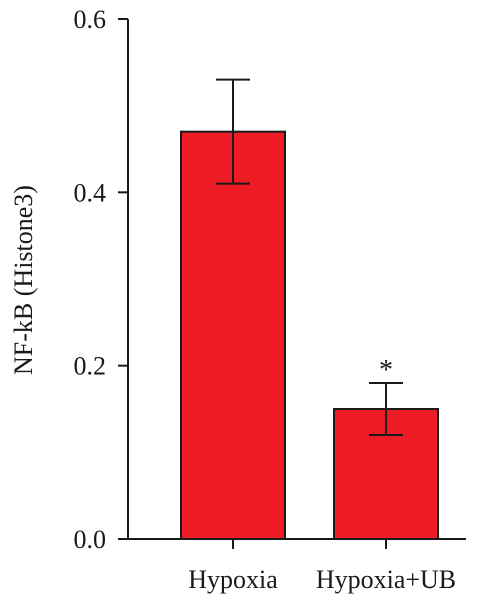 This screenshot has height=598, width=490. What do you see at coordinates (90, 366) in the screenshot?
I see `y-tick-label: 0.2` at bounding box center [90, 366].